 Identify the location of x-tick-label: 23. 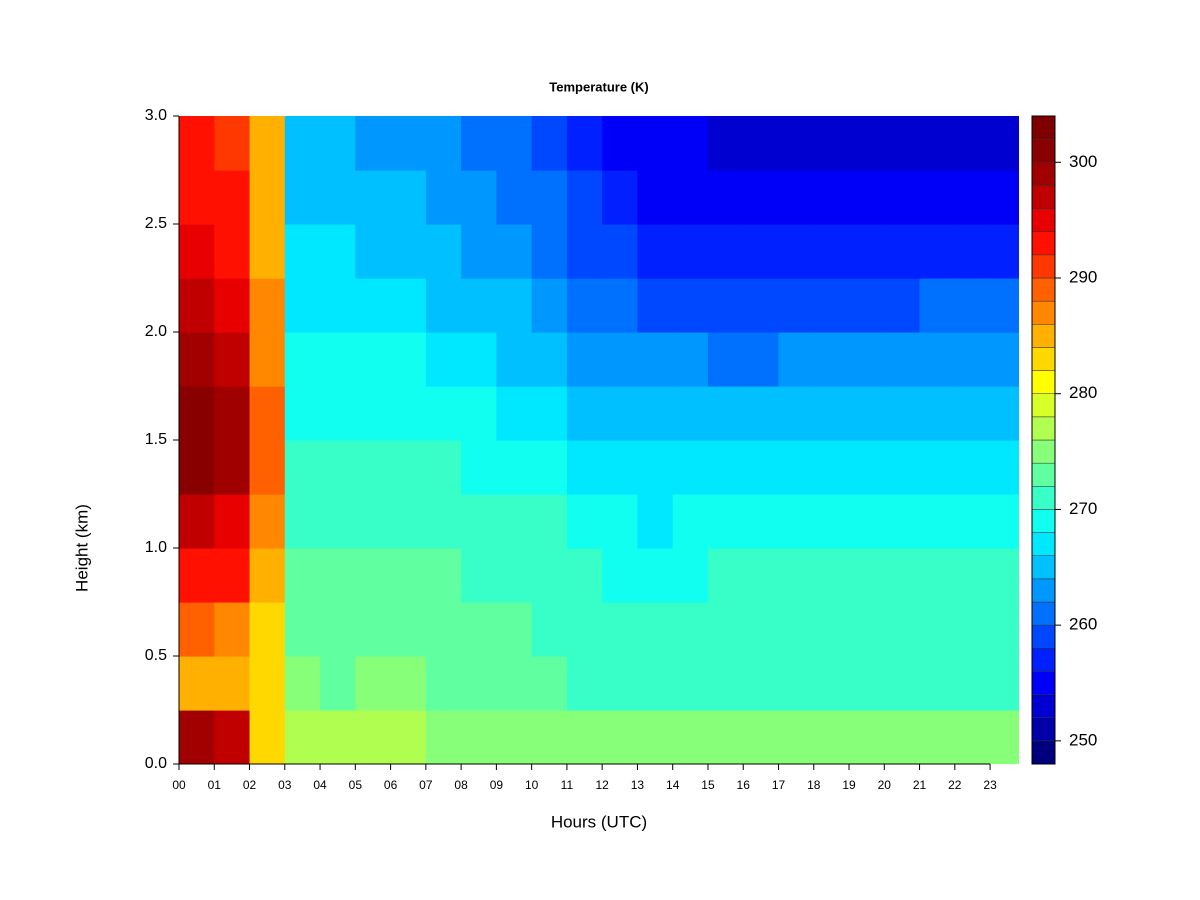
(990, 785).